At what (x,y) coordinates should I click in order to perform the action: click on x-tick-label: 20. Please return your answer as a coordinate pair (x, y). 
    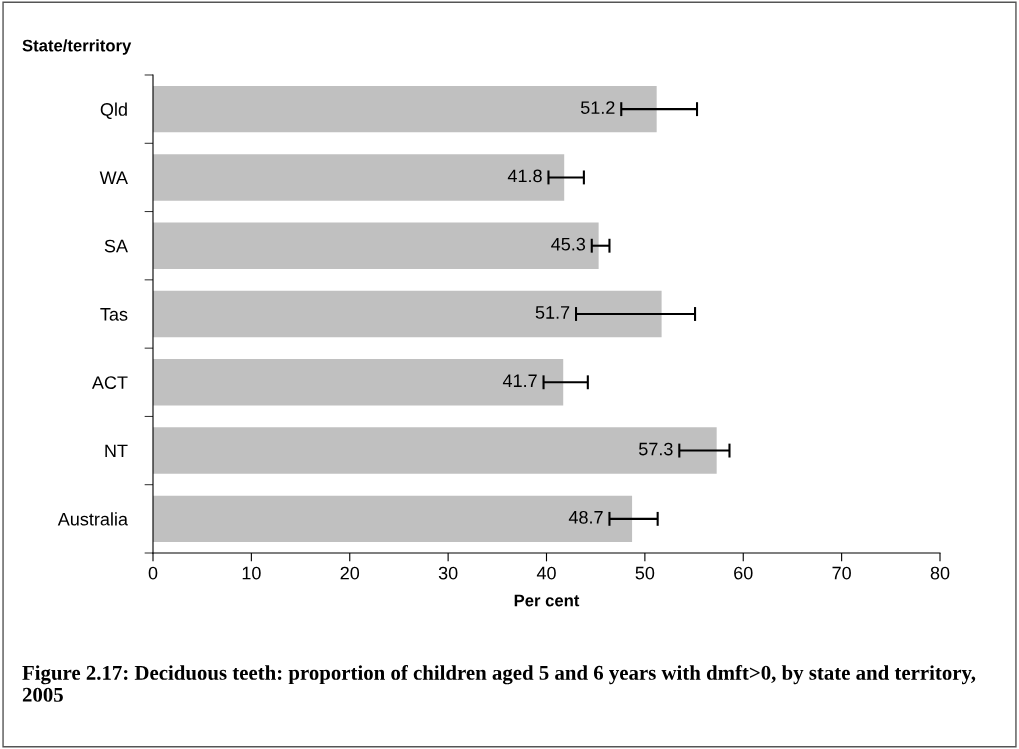
    Looking at the image, I should click on (350, 573).